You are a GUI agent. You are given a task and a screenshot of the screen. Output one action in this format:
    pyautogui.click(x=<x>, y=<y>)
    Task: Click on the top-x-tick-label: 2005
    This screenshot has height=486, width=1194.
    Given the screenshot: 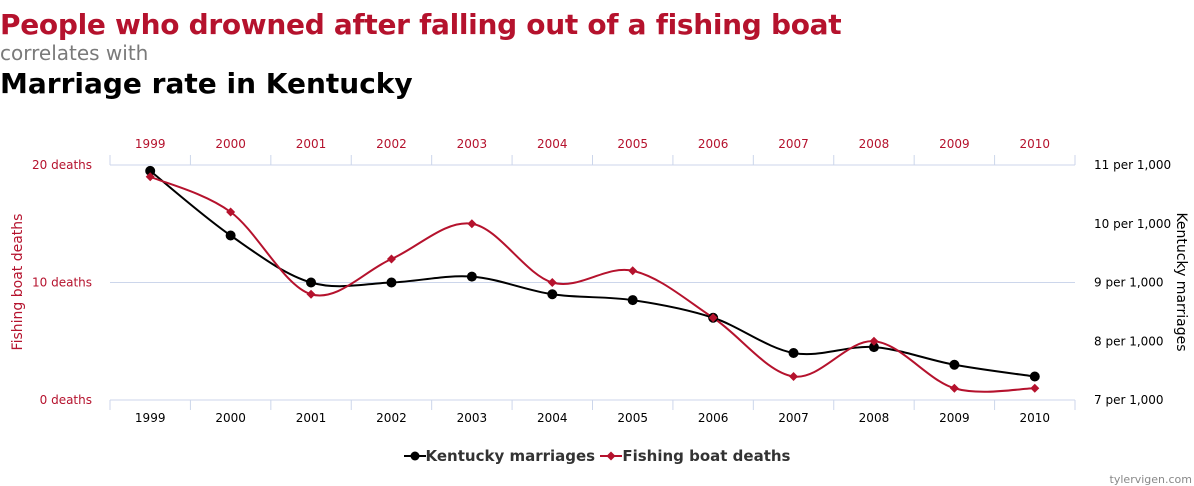 What is the action you would take?
    pyautogui.click(x=632, y=144)
    